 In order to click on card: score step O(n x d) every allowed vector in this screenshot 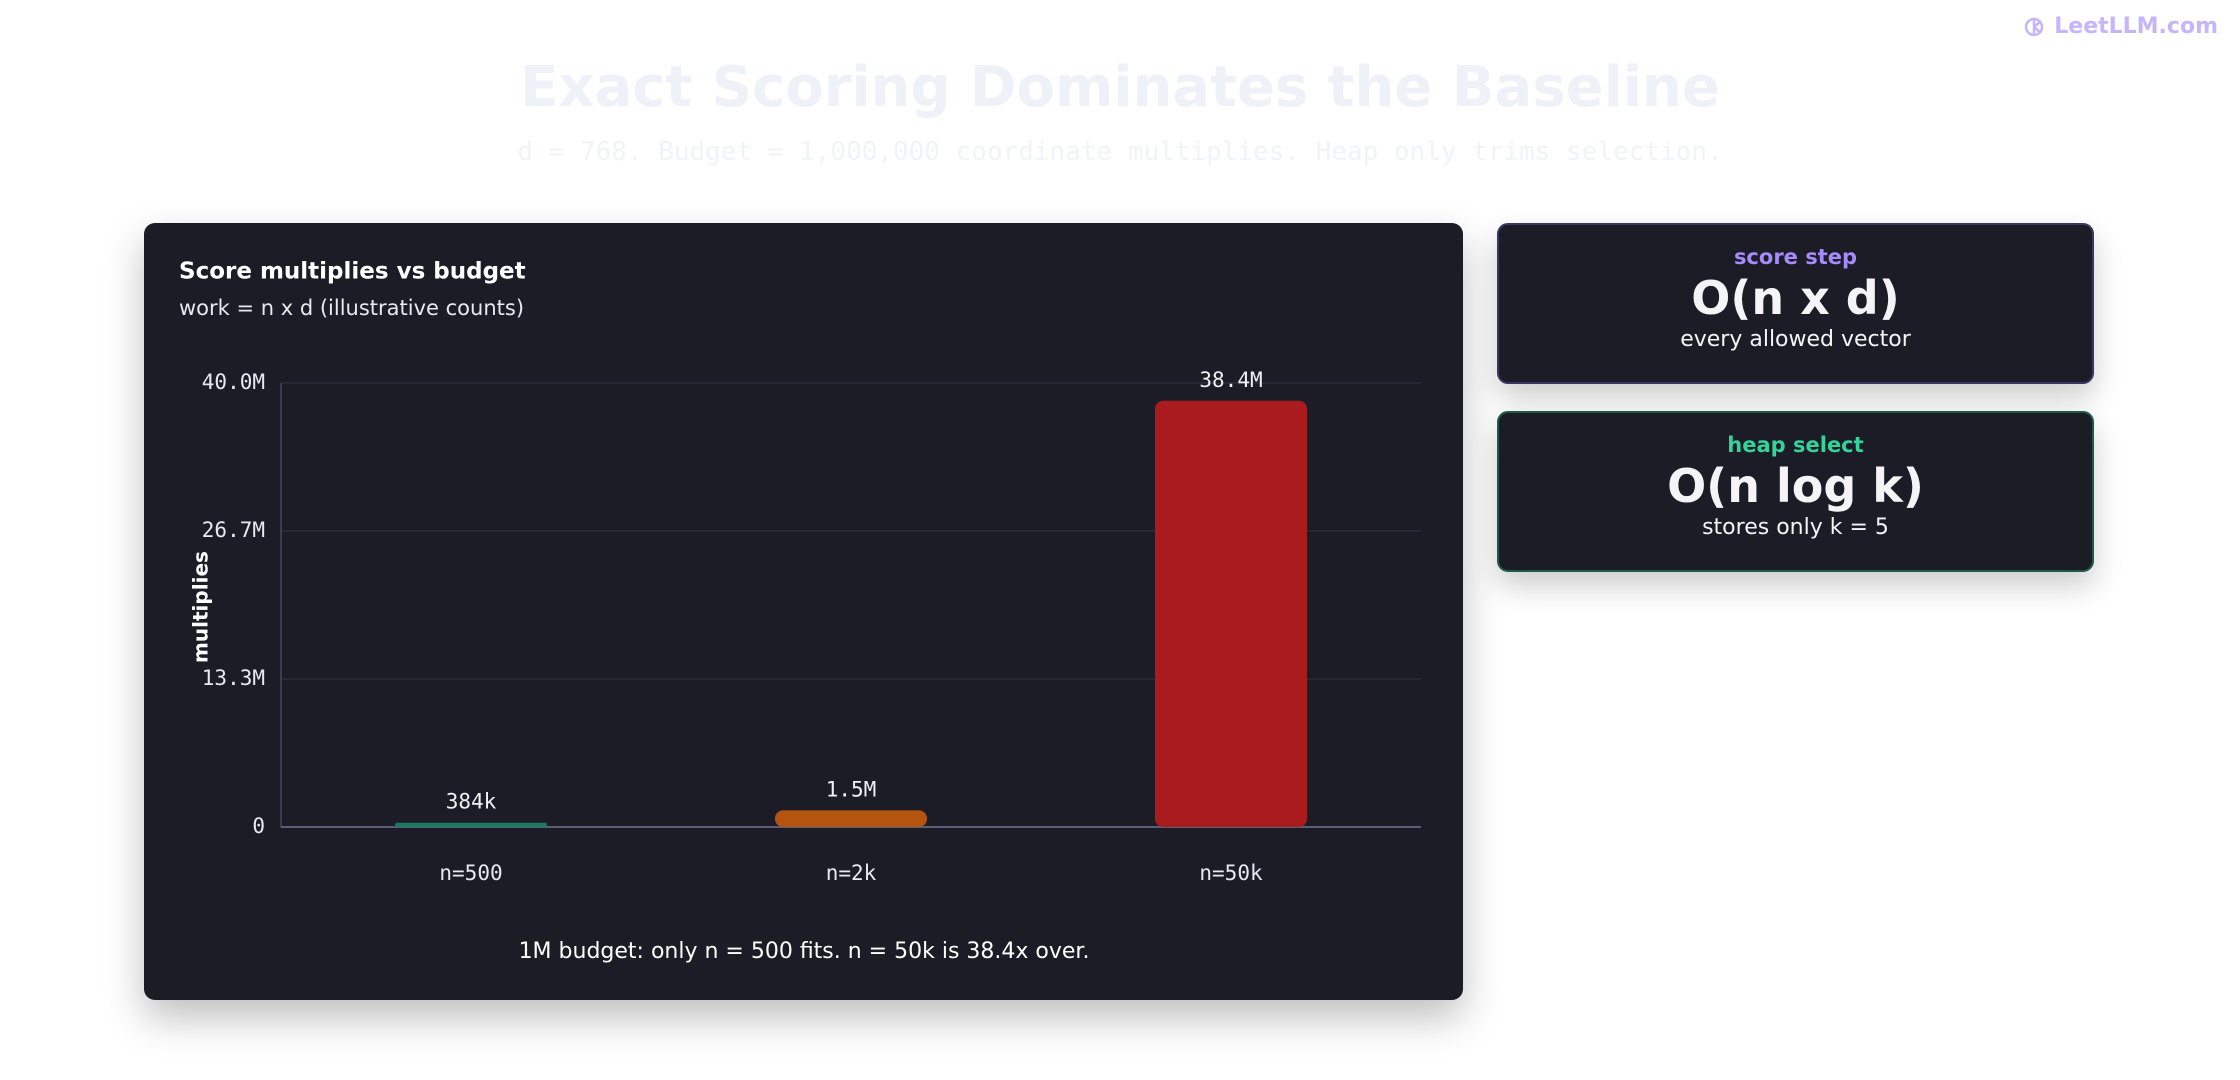, I will do `click(1795, 303)`.